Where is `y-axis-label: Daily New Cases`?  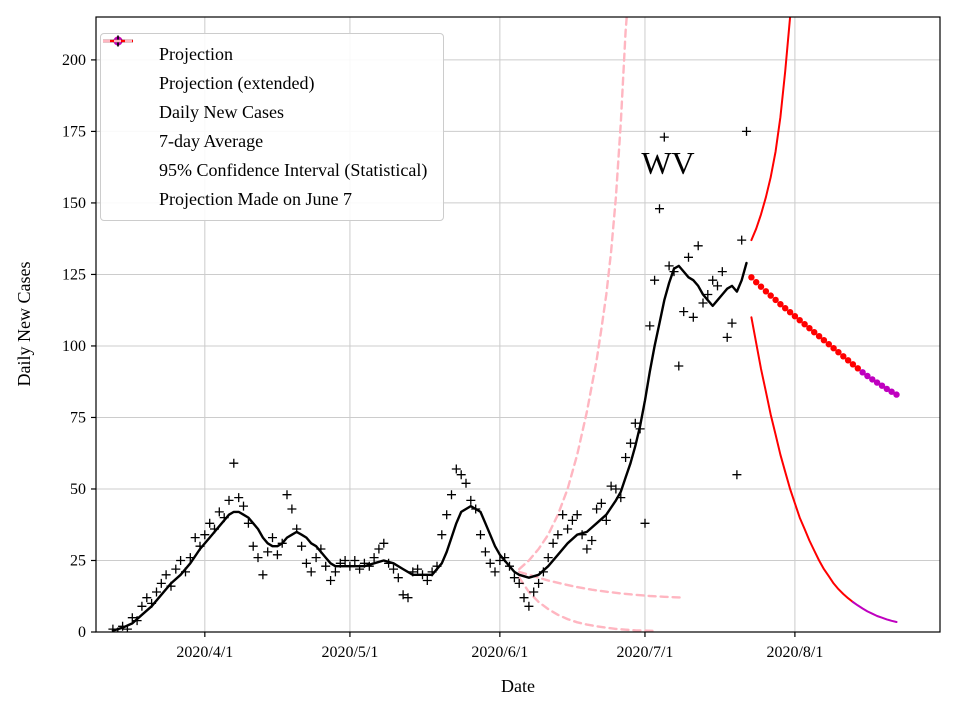 y-axis-label: Daily New Cases is located at coordinates (24, 324).